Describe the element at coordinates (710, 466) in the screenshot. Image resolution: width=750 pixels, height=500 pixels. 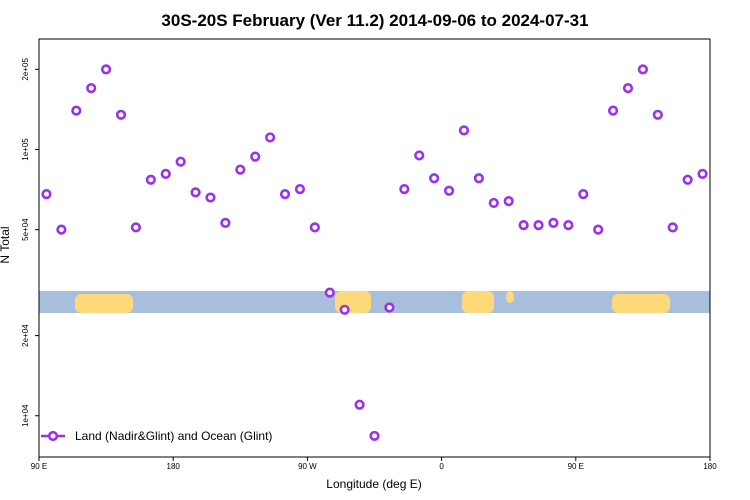
I see `x-tick-label-5: 180` at that location.